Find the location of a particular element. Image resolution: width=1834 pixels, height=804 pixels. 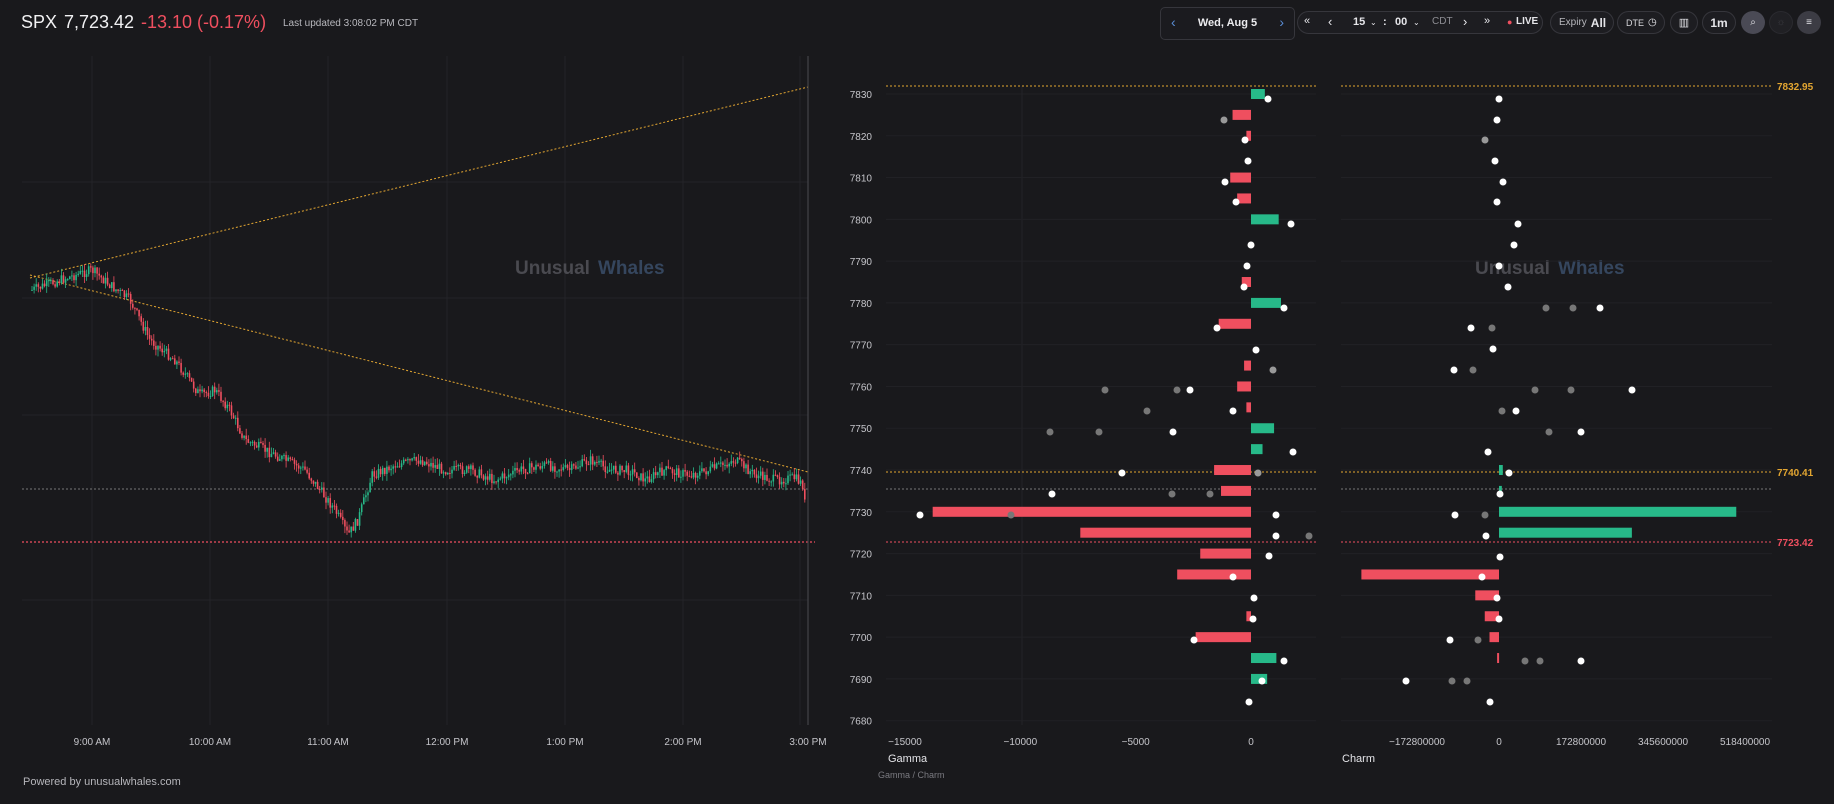

time-controls is located at coordinates (1420, 22).